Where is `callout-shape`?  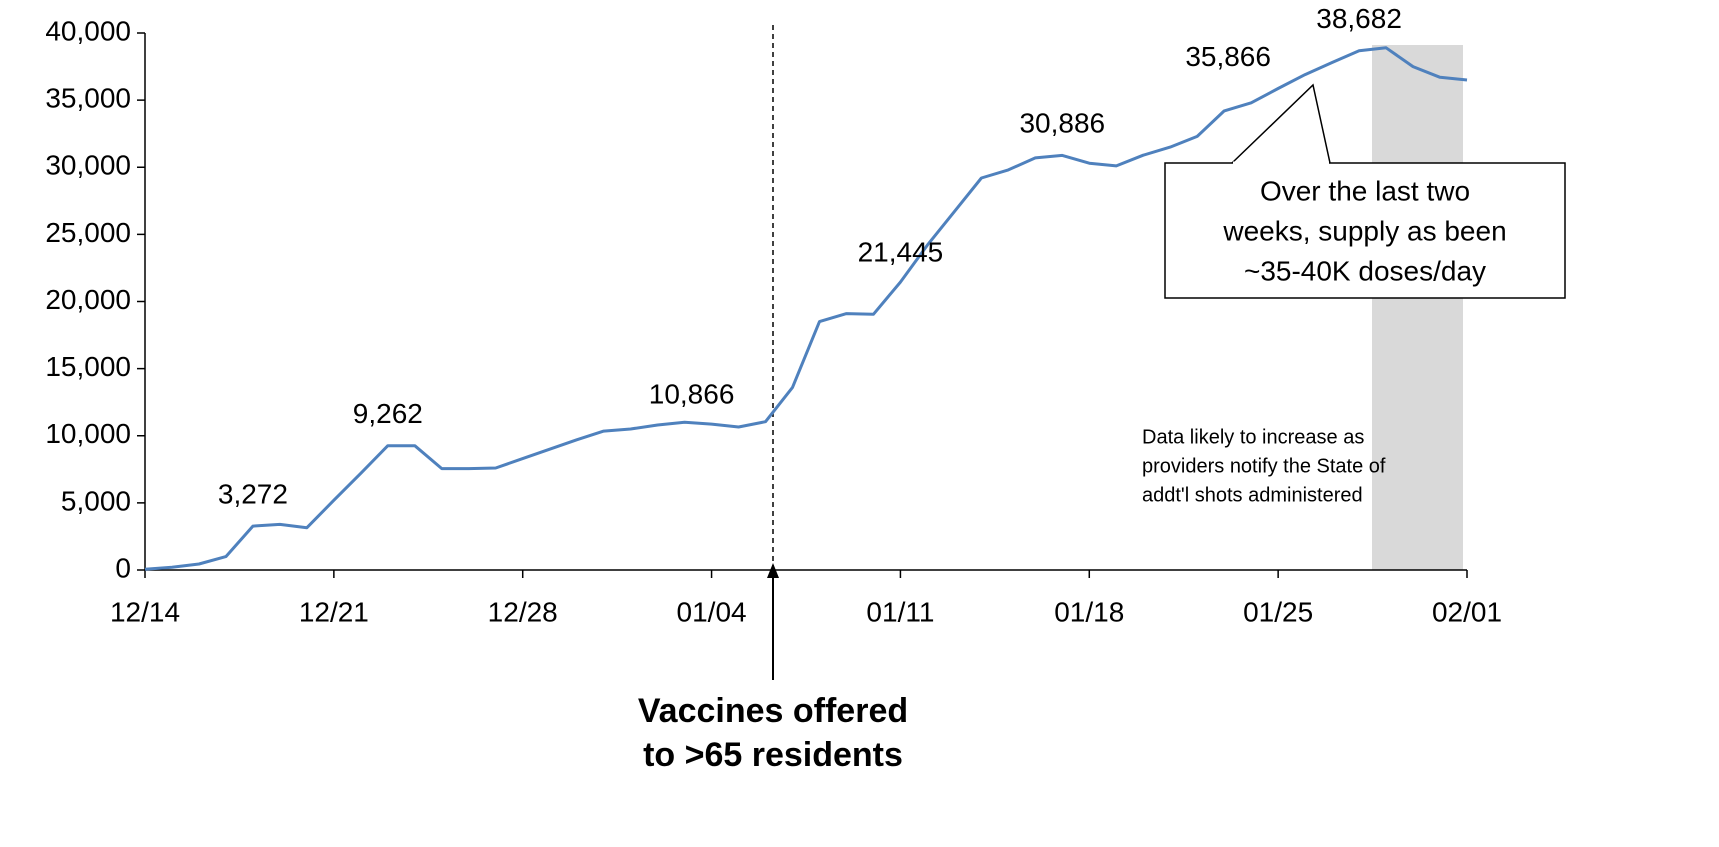 callout-shape is located at coordinates (1365, 191).